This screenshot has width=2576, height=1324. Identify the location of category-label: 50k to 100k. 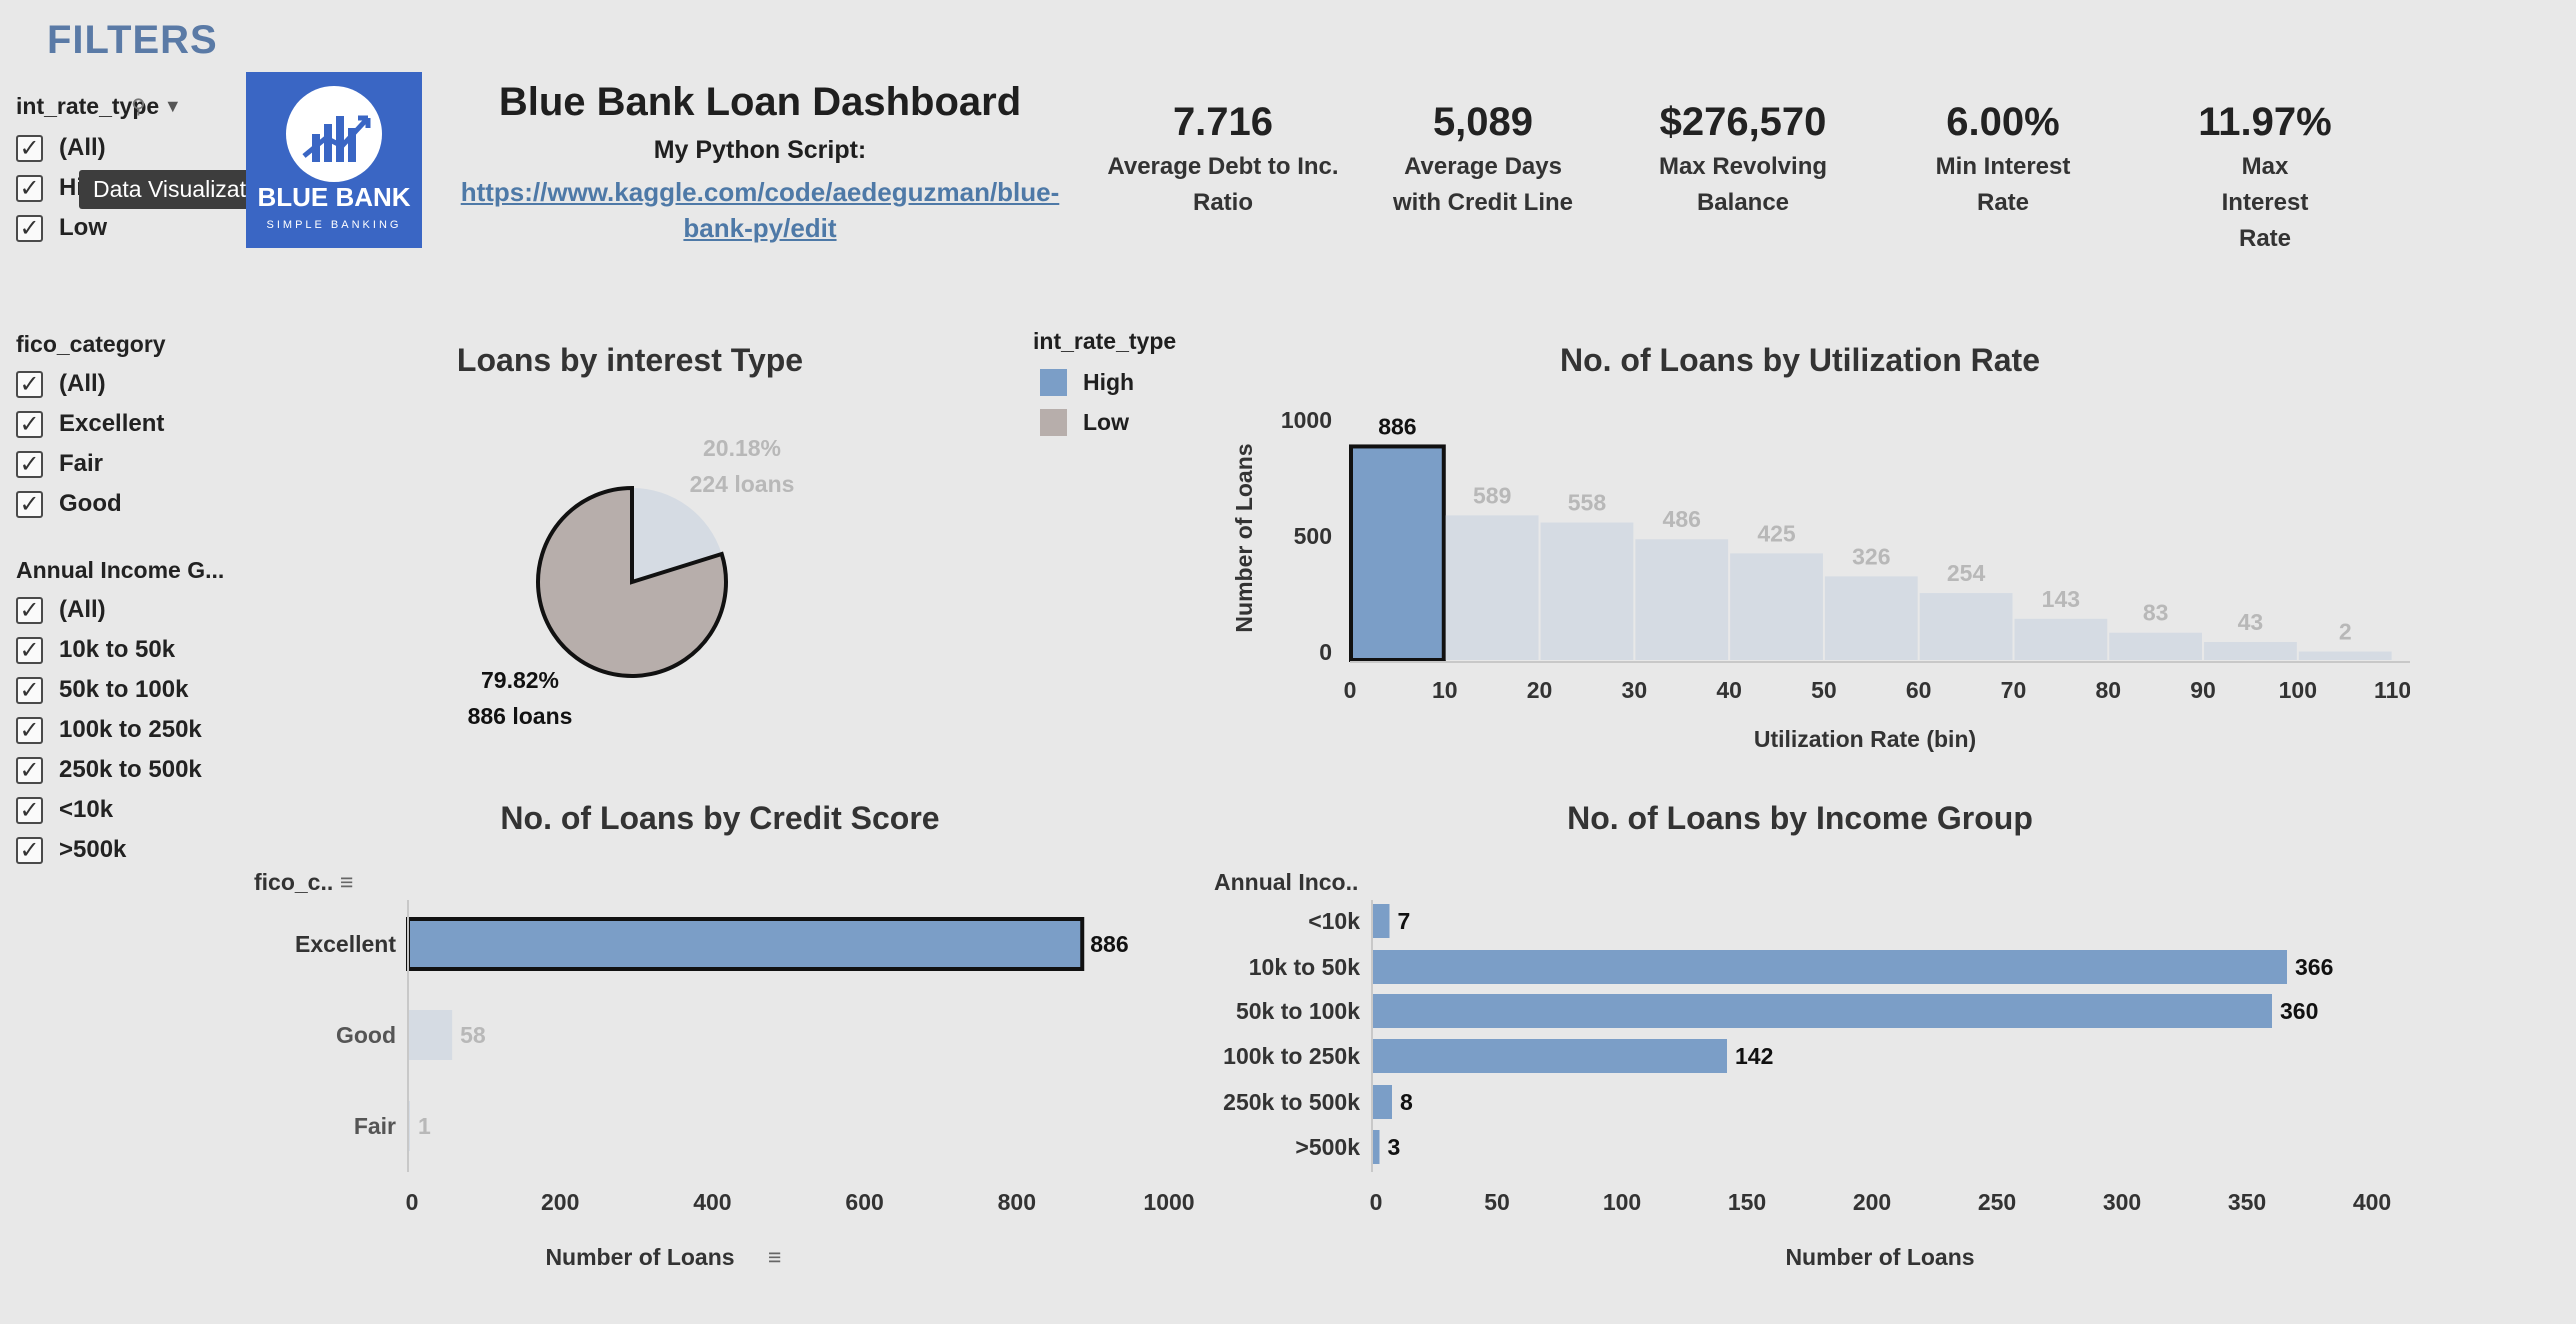
(1298, 1011).